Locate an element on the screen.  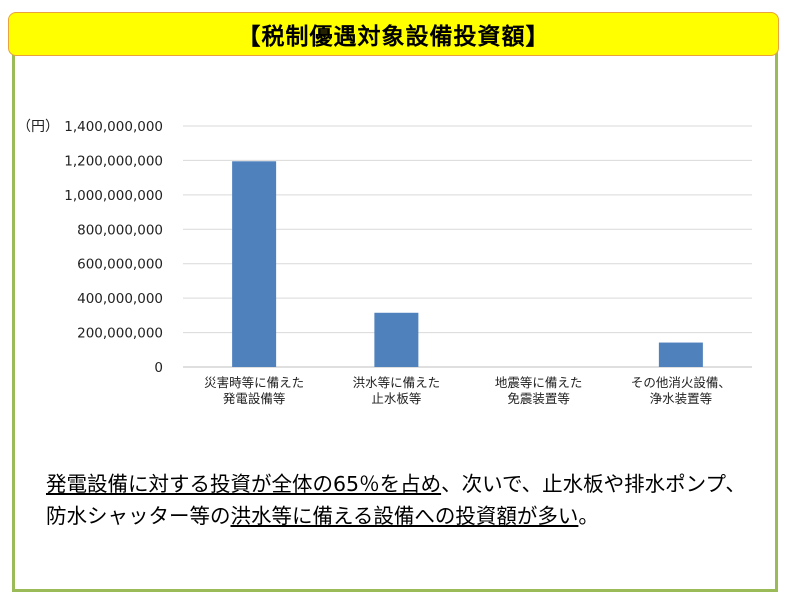
x-tick-label: 止水板等 is located at coordinates (396, 398).